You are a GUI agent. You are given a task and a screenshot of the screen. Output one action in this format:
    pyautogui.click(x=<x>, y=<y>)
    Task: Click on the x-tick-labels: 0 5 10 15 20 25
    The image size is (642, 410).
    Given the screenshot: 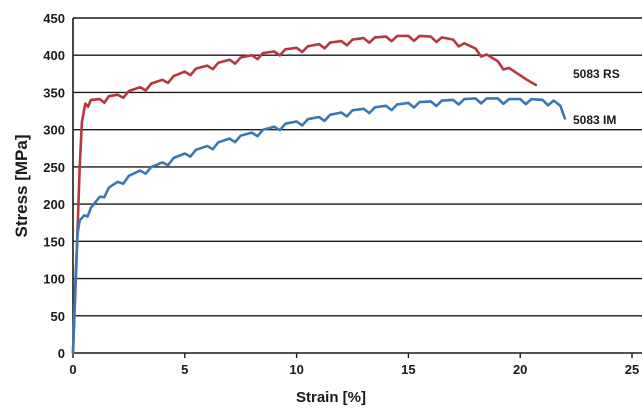 What is the action you would take?
    pyautogui.click(x=354, y=369)
    